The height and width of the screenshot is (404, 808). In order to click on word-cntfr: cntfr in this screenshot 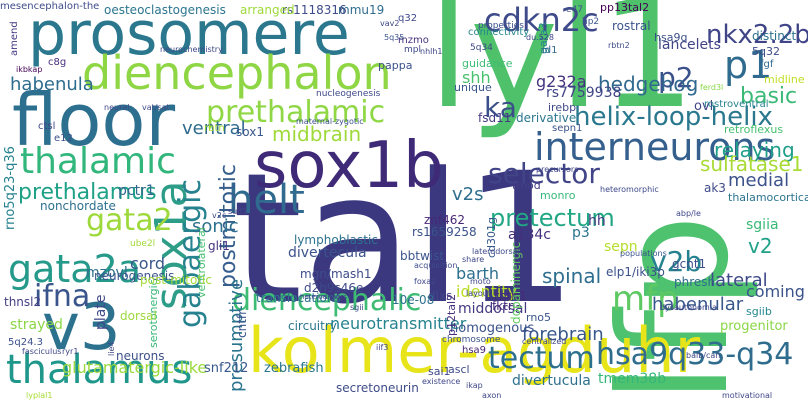, I will do `click(242, 323)`.